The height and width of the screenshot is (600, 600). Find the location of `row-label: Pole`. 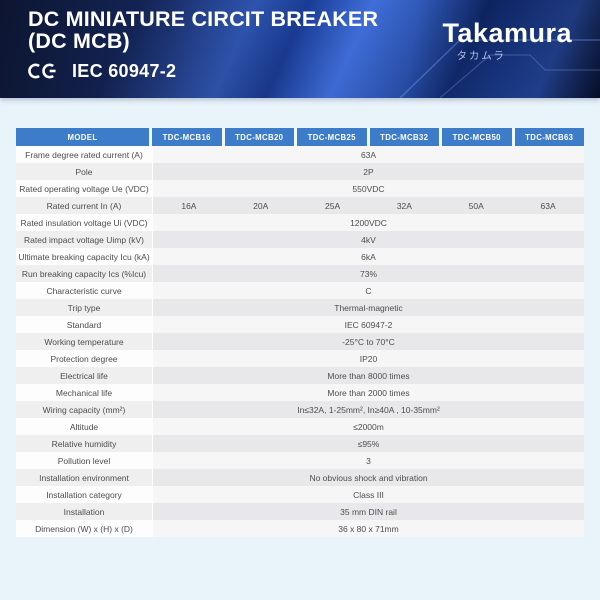

row-label: Pole is located at coordinates (84, 171).